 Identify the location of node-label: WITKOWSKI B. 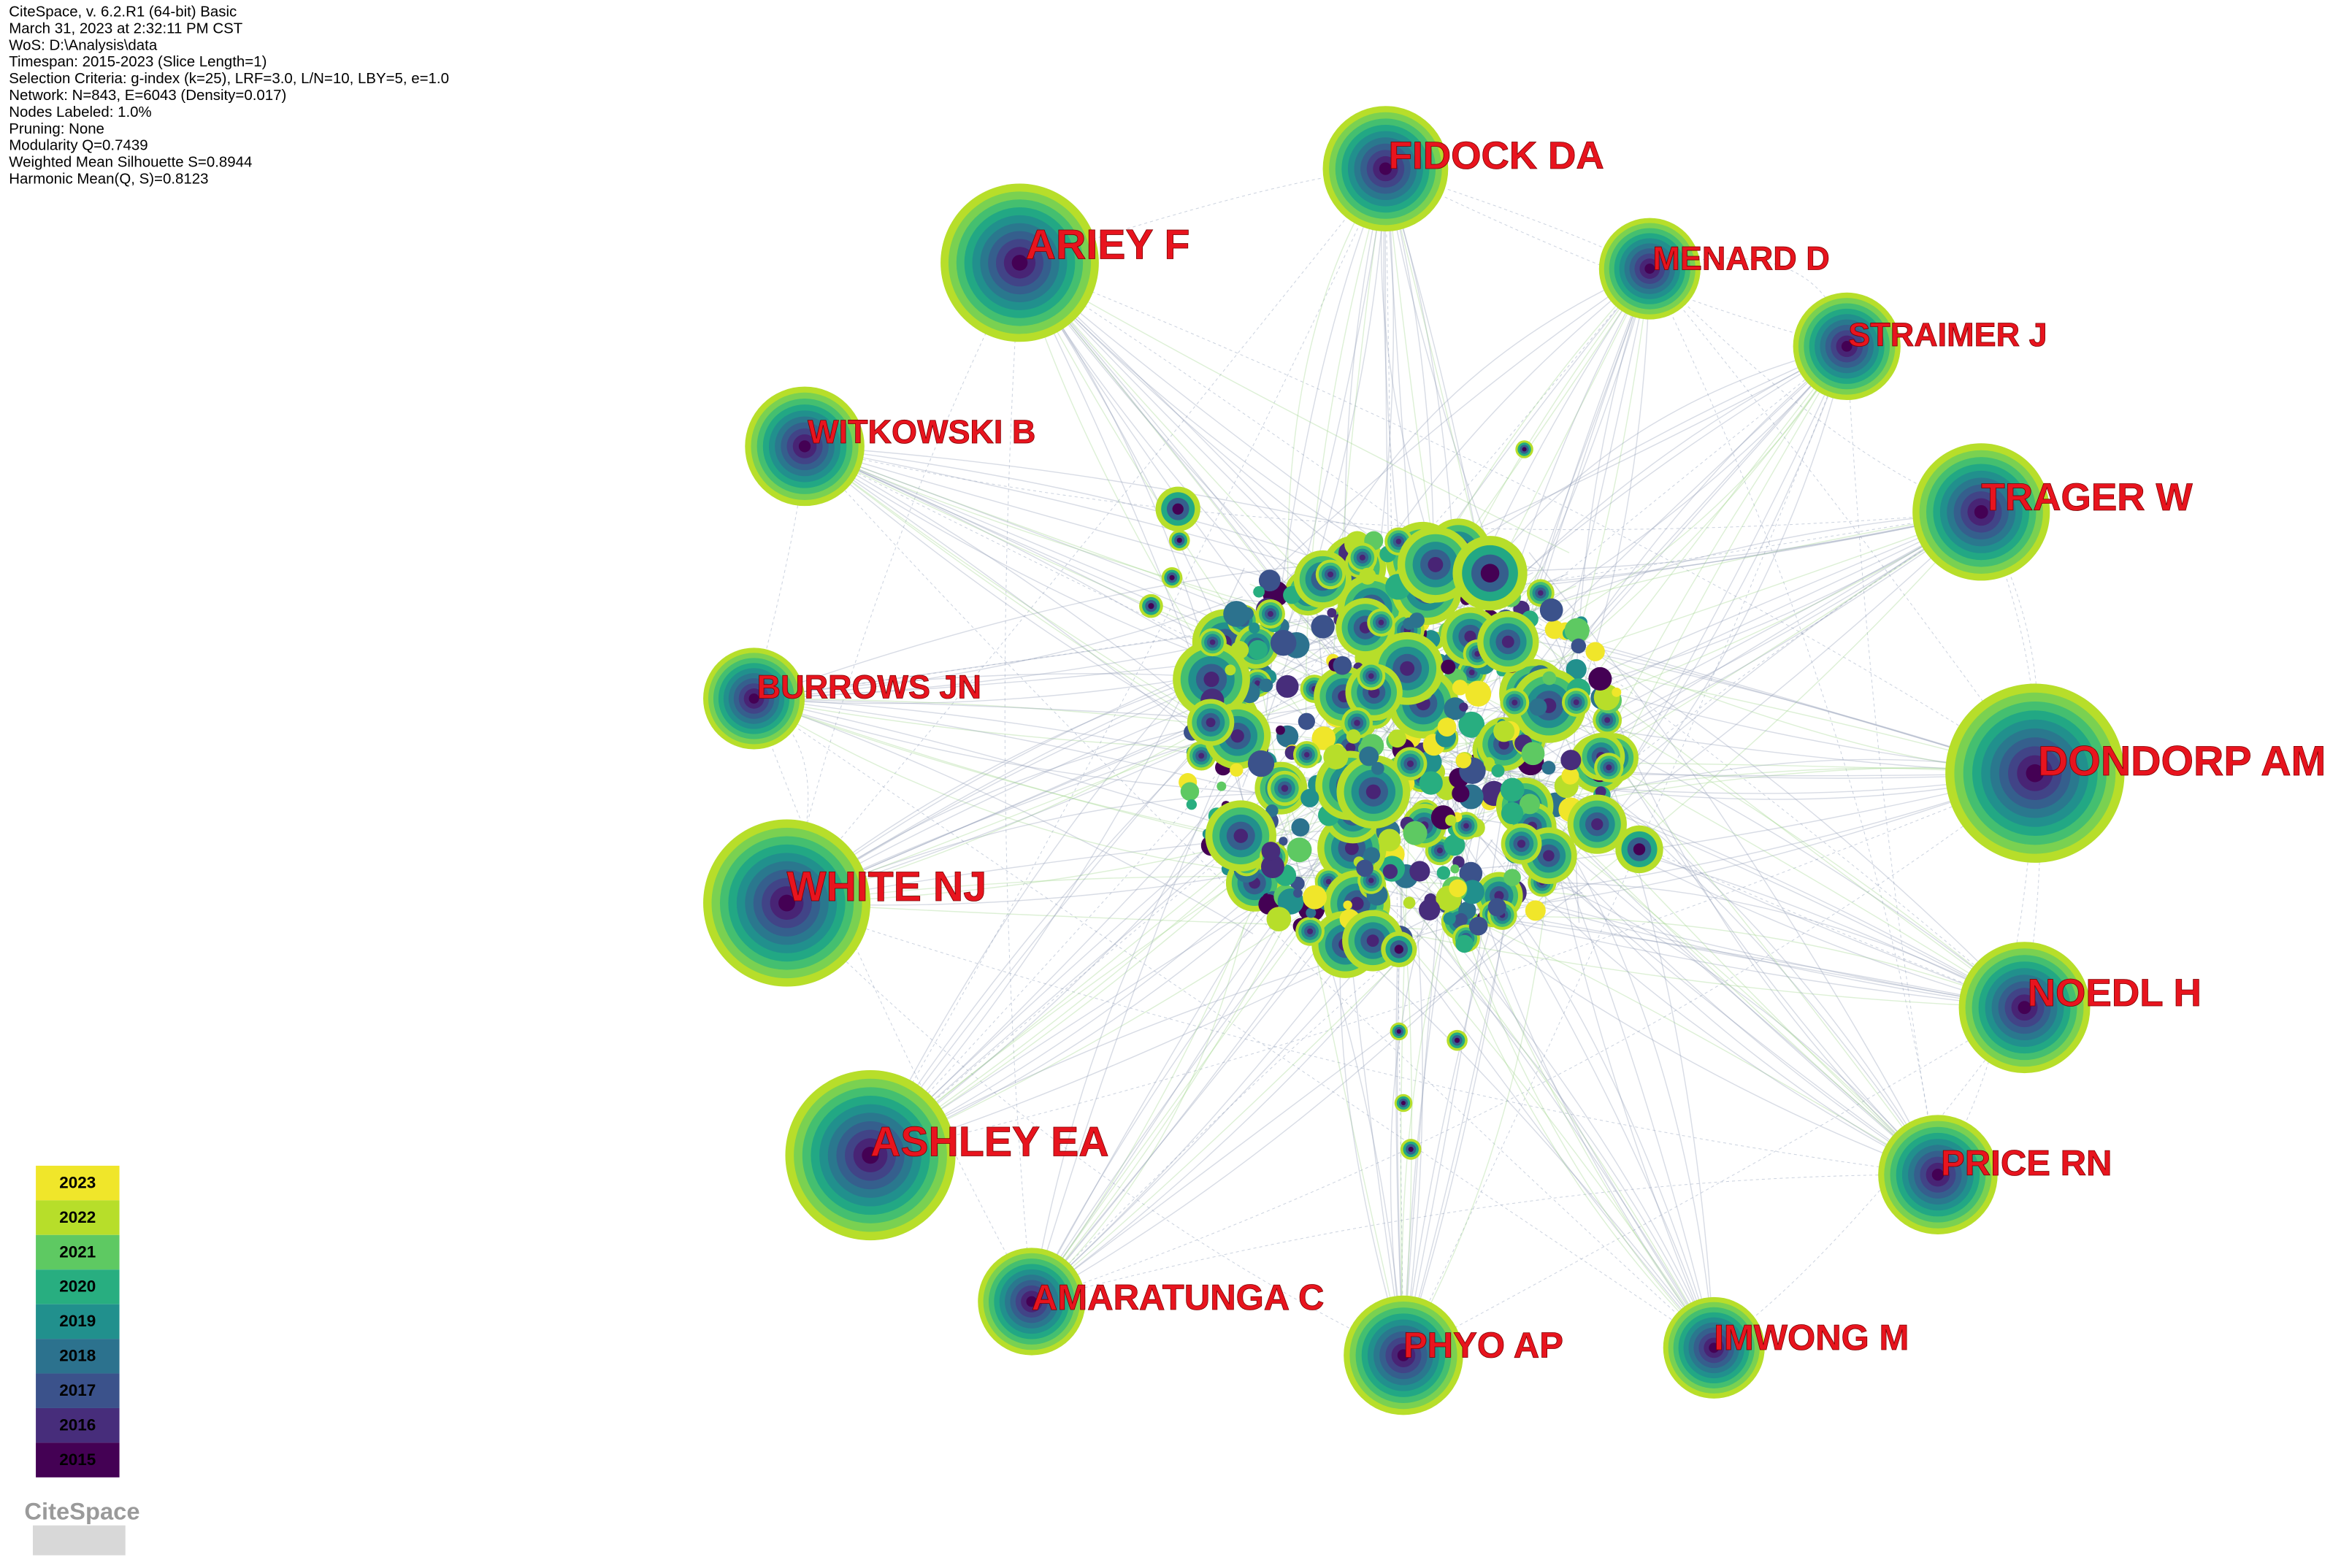
(921, 432).